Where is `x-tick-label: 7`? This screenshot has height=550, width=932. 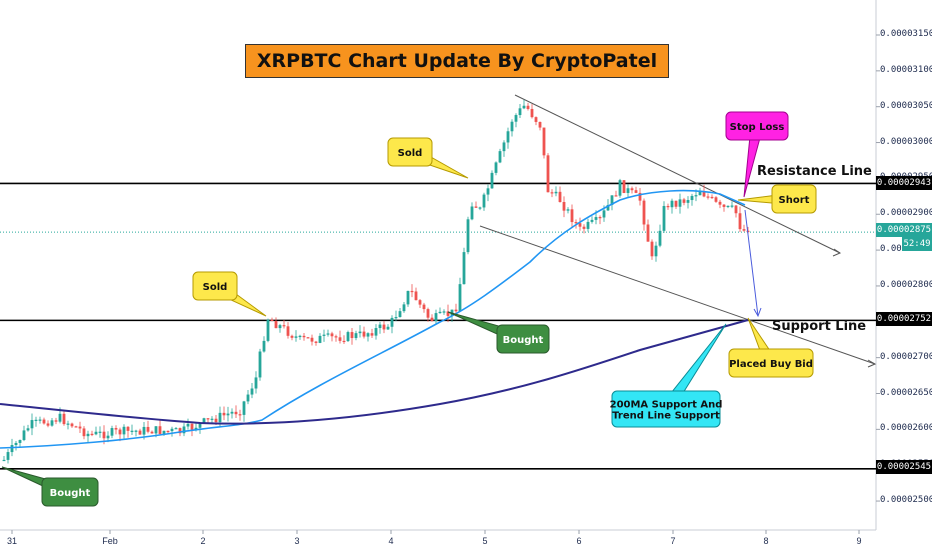 x-tick-label: 7 is located at coordinates (673, 541).